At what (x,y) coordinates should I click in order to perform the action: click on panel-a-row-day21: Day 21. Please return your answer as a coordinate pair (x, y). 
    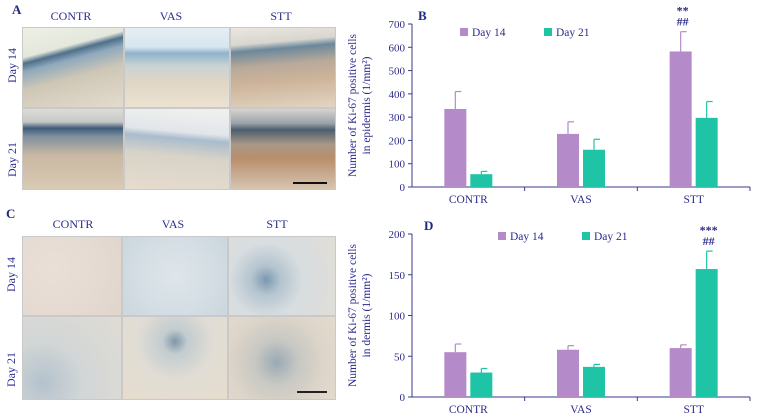
    Looking at the image, I should click on (12, 159).